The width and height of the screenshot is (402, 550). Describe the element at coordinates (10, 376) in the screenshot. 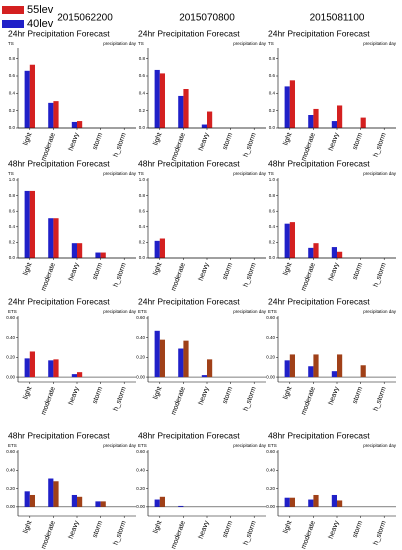

I see `y-tick-label: 0.00` at that location.